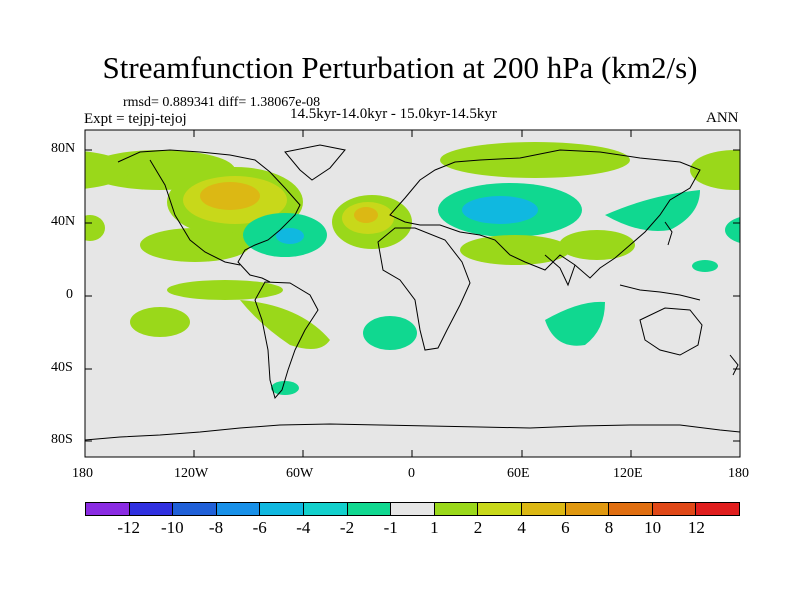  Describe the element at coordinates (135, 119) in the screenshot. I see `experiment-label: Expt = tejpj-tejoj` at that location.